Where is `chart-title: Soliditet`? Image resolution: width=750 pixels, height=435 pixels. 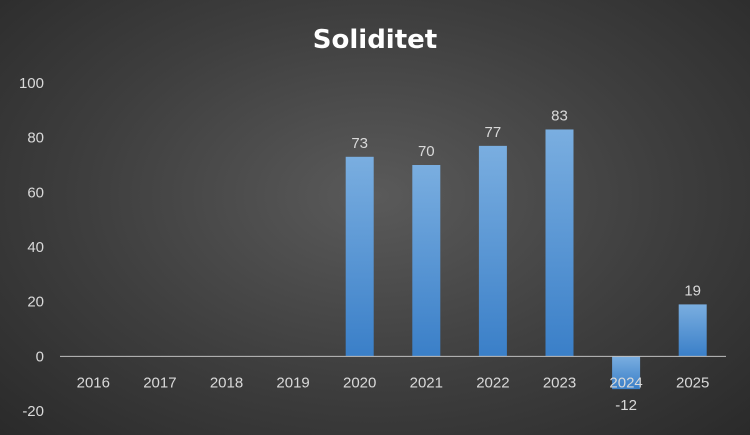
chart-title: Soliditet is located at coordinates (375, 40).